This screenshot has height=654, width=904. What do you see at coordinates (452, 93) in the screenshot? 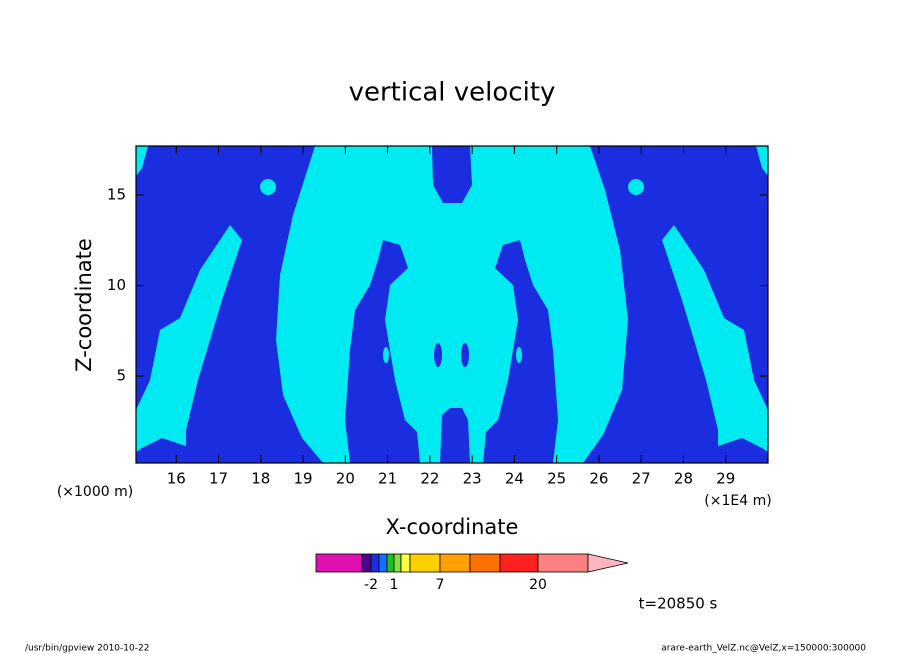
I see `chart-title: vertical velocity` at bounding box center [452, 93].